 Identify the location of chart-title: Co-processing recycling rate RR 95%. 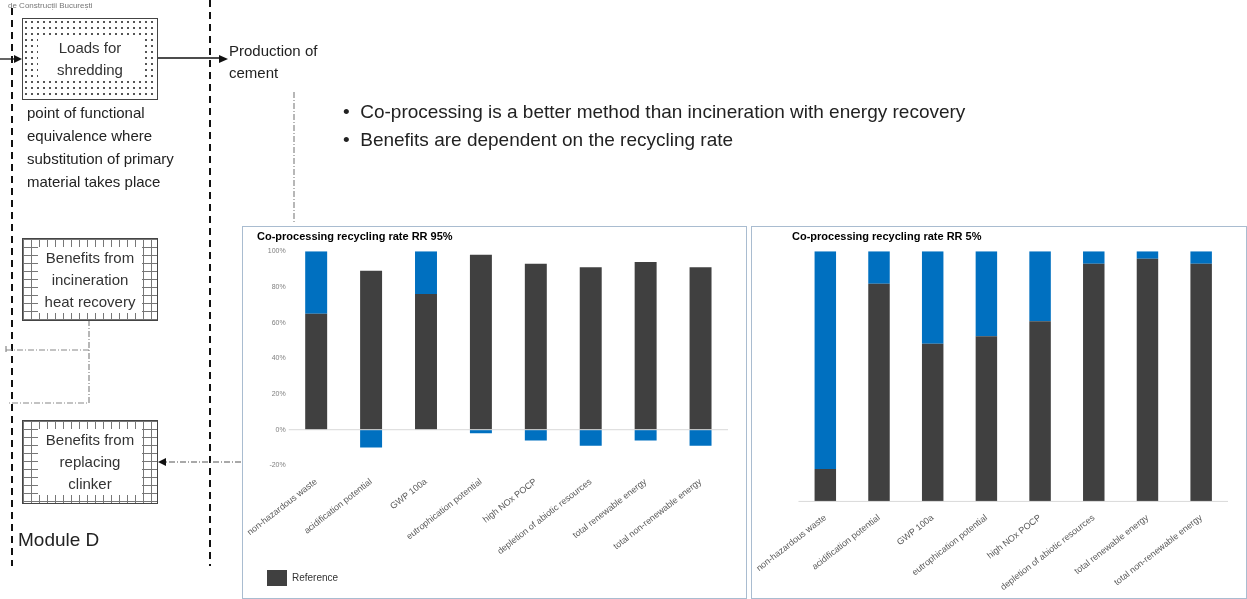
(355, 235).